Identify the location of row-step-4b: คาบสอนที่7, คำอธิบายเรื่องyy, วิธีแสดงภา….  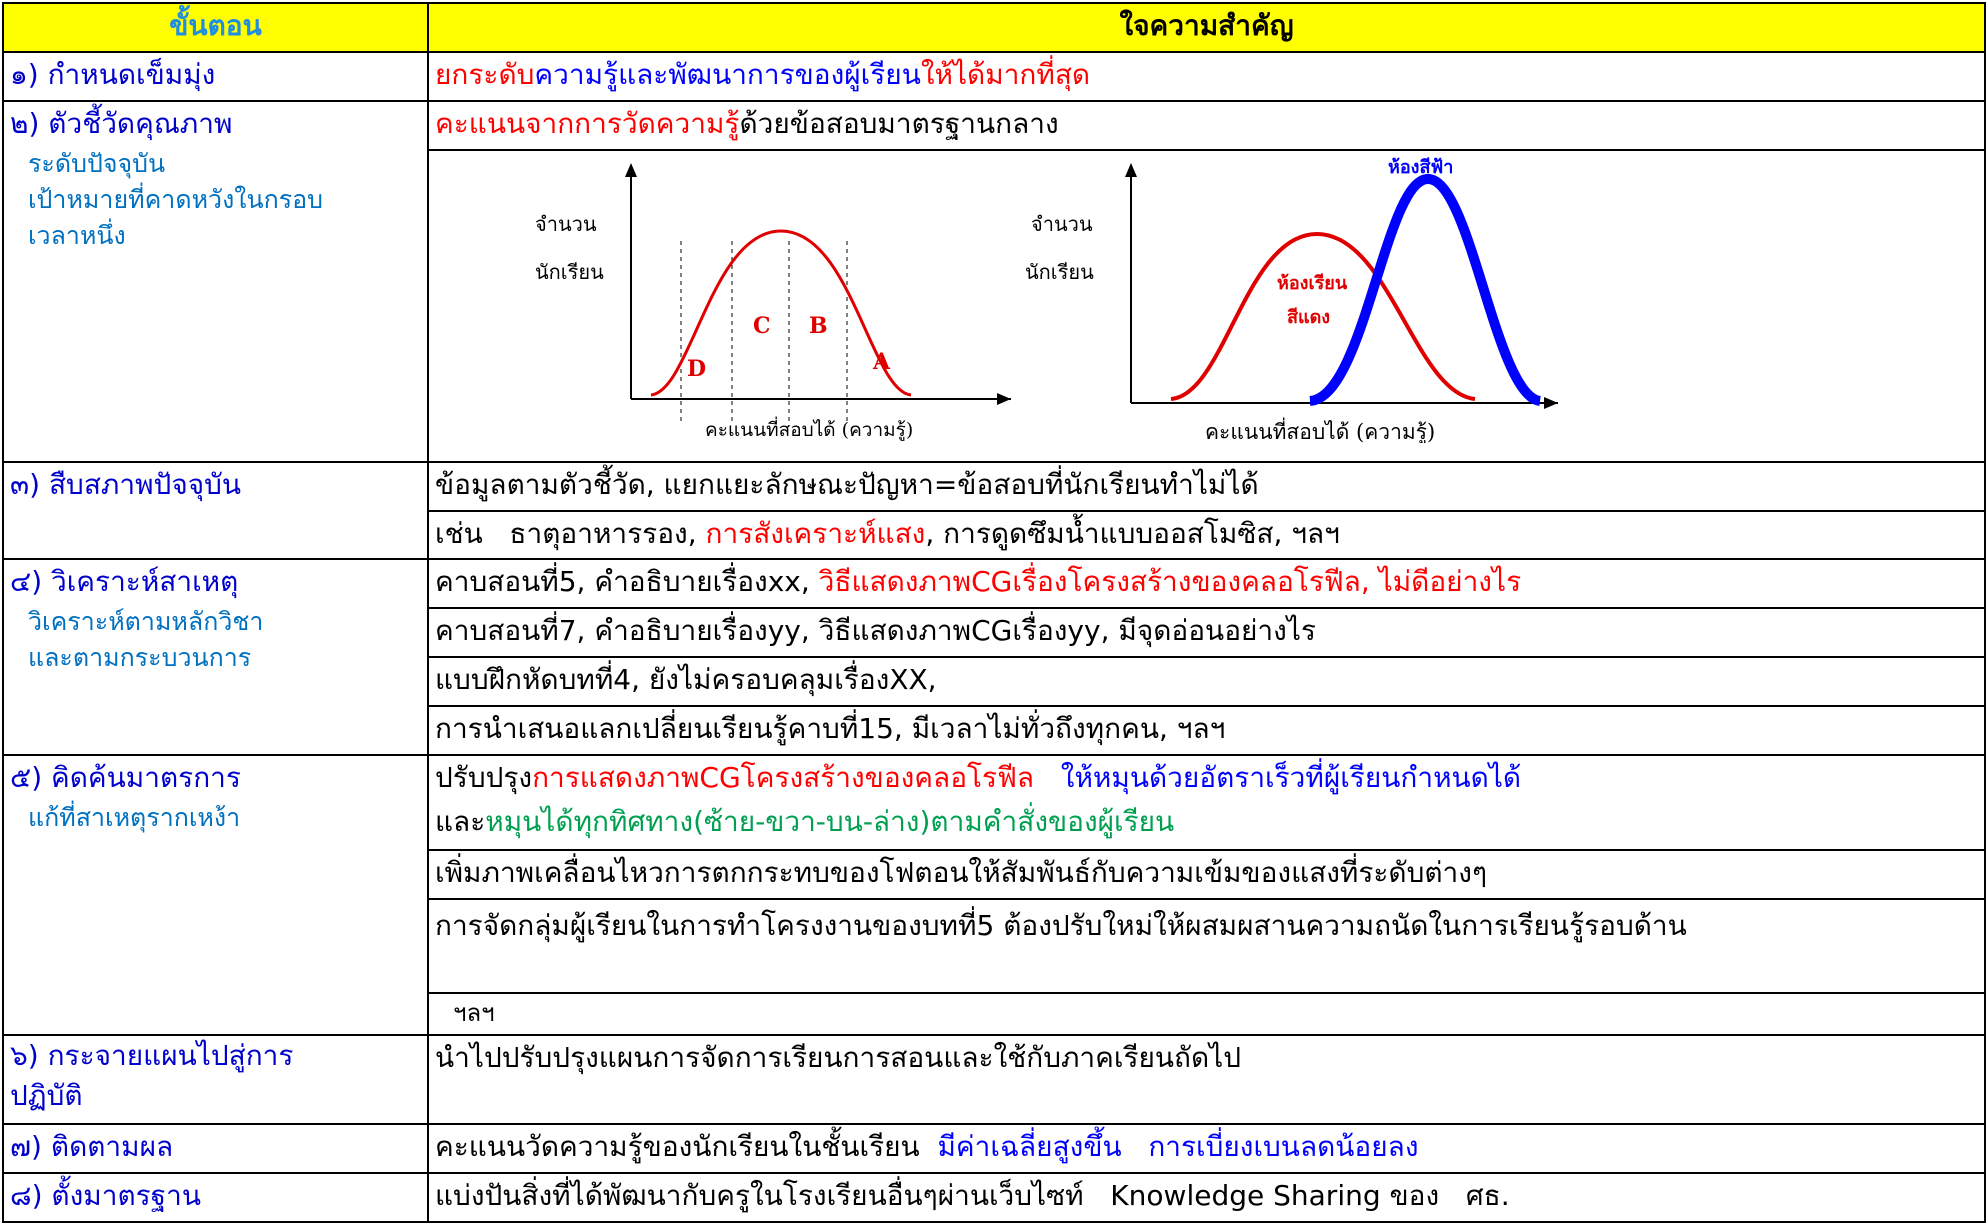
(994, 633).